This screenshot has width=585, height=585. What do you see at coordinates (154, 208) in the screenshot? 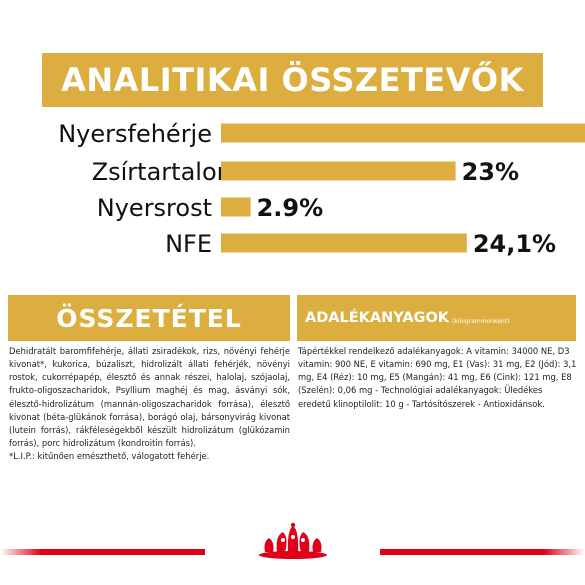
I see `category-label: Nyersrost` at bounding box center [154, 208].